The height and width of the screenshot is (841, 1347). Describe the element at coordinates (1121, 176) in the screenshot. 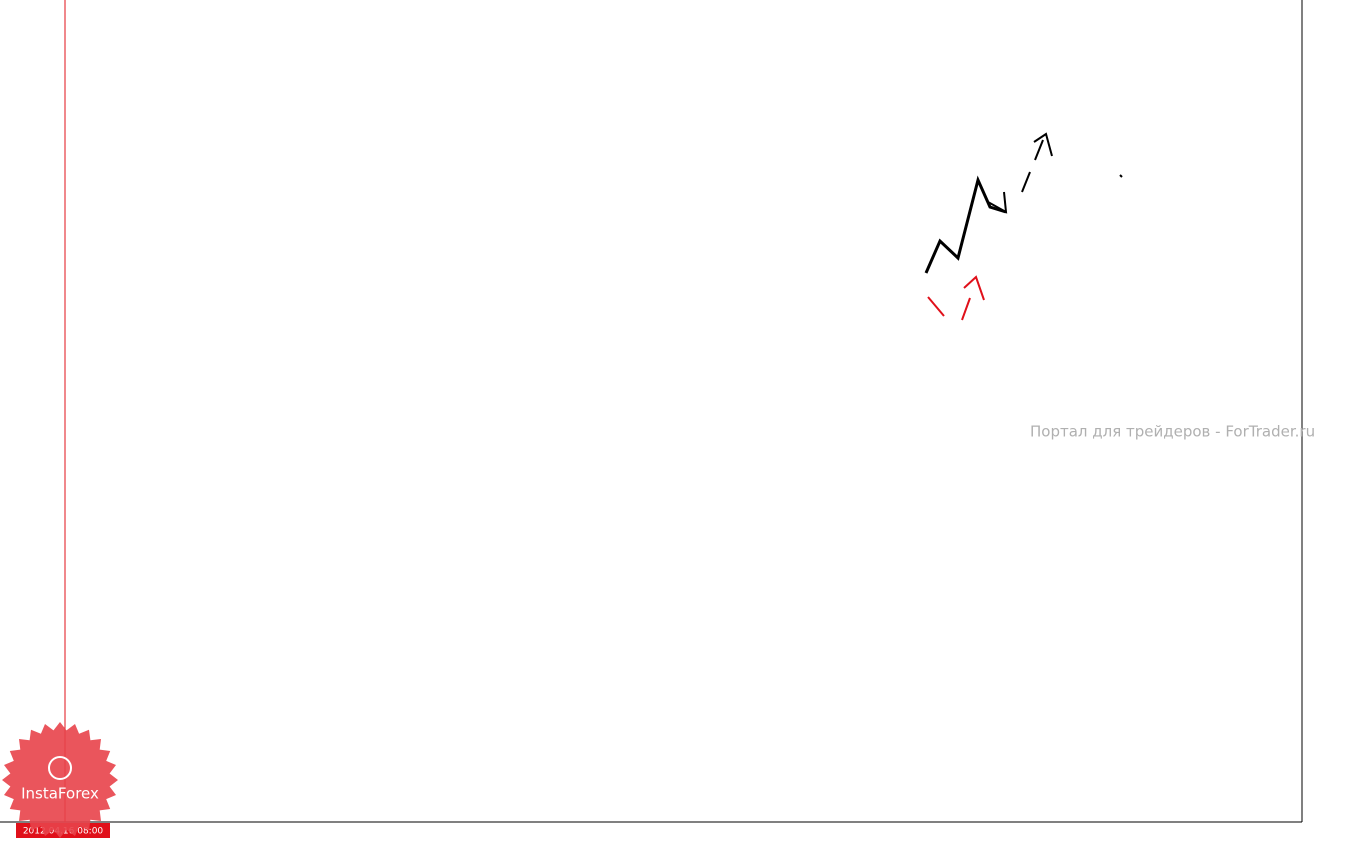

I see `dot` at that location.